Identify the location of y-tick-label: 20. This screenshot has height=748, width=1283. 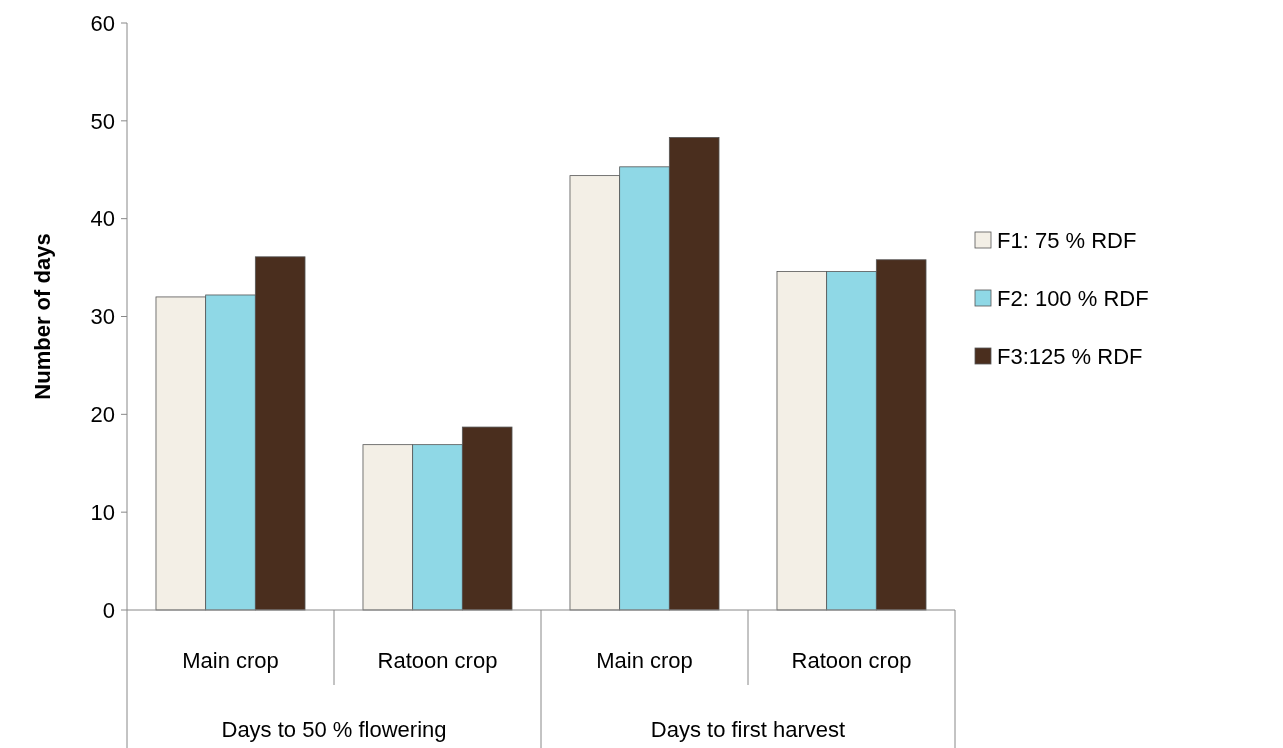
(102, 415).